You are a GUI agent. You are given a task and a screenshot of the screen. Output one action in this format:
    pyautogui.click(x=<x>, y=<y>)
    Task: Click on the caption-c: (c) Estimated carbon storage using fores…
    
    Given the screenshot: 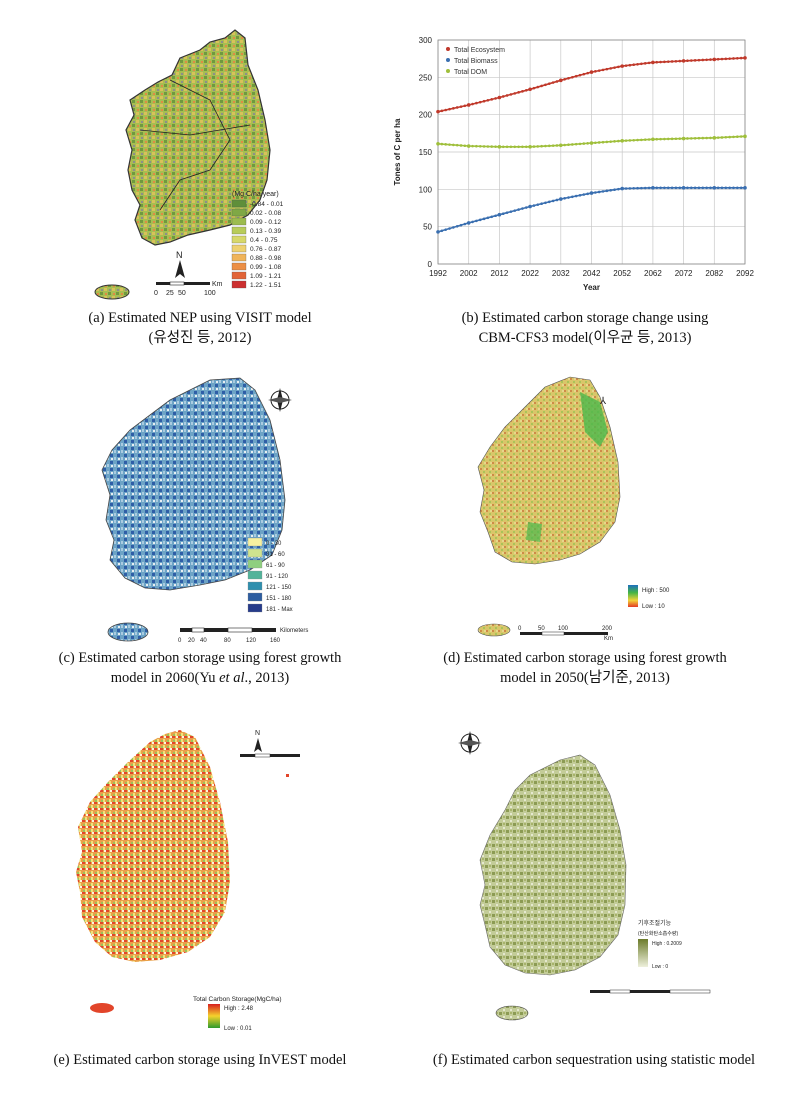 What is the action you would take?
    pyautogui.click(x=200, y=668)
    